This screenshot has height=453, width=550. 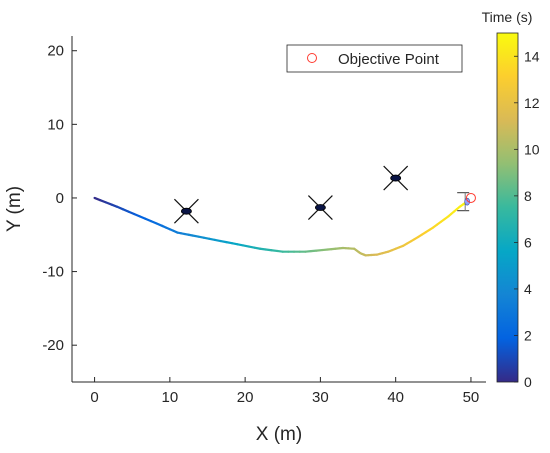 What do you see at coordinates (245, 397) in the screenshot?
I see `x-tick-label: 20` at bounding box center [245, 397].